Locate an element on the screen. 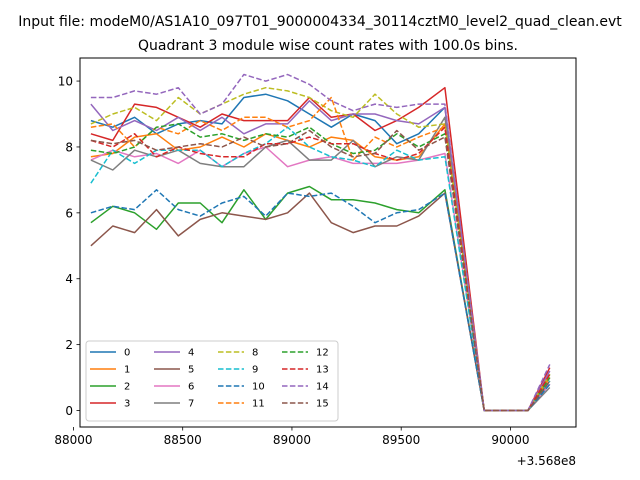 The width and height of the screenshot is (640, 480). legend-label-6: 6 is located at coordinates (191, 387).